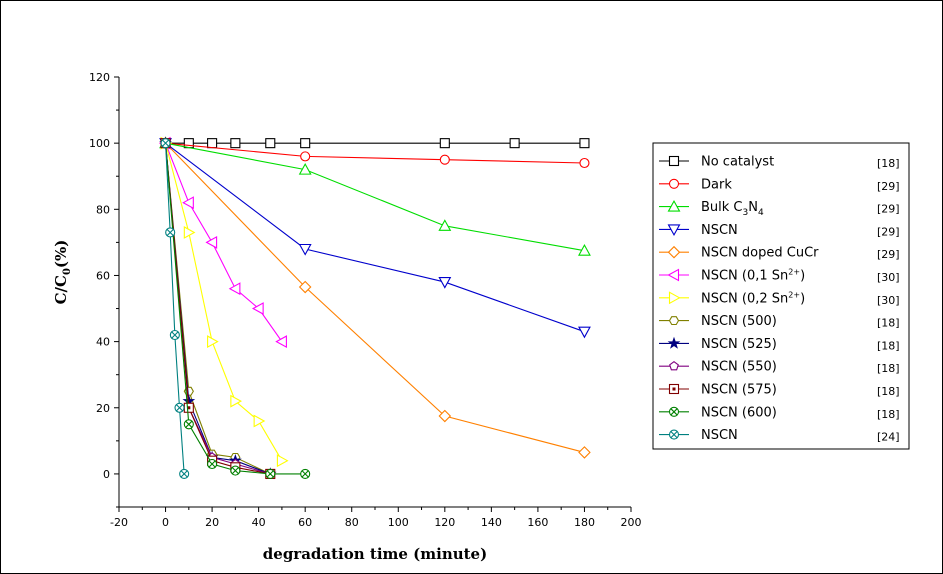  What do you see at coordinates (779, 208) in the screenshot?
I see `legend-entry: Bulk C3N4 [29]` at bounding box center [779, 208].